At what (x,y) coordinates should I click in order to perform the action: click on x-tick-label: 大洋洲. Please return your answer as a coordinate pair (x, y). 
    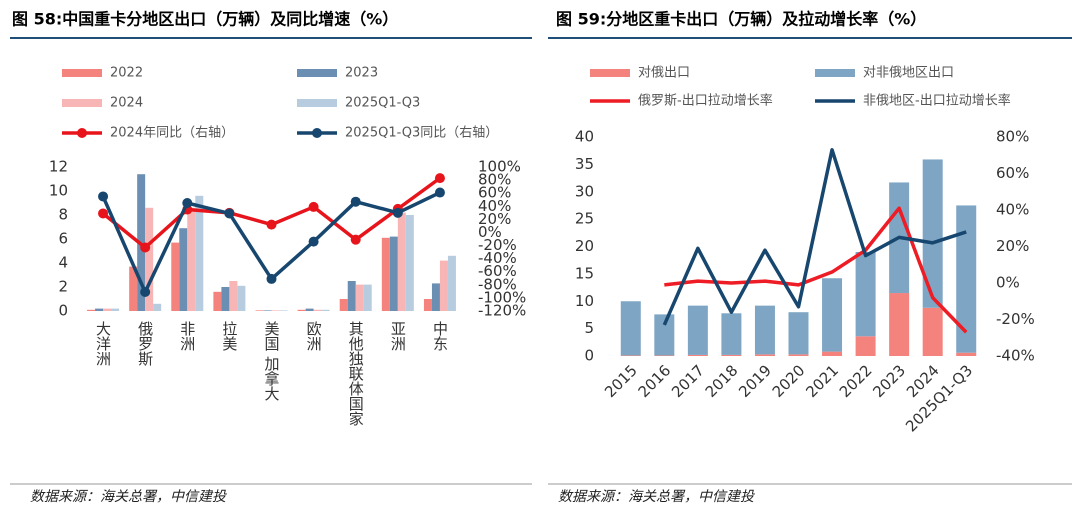
    Looking at the image, I should click on (103, 343).